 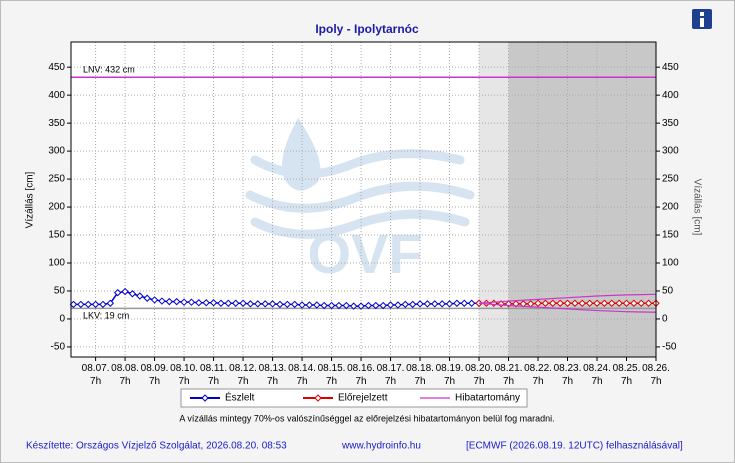 What do you see at coordinates (670, 67) in the screenshot?
I see `y2-tick-label: 450` at bounding box center [670, 67].